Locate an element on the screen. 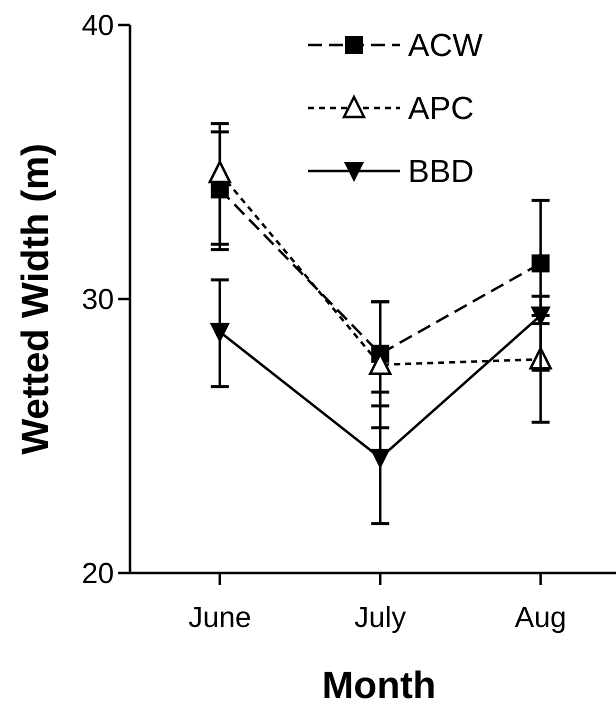 The height and width of the screenshot is (706, 616). legend-label: APC is located at coordinates (441, 108).